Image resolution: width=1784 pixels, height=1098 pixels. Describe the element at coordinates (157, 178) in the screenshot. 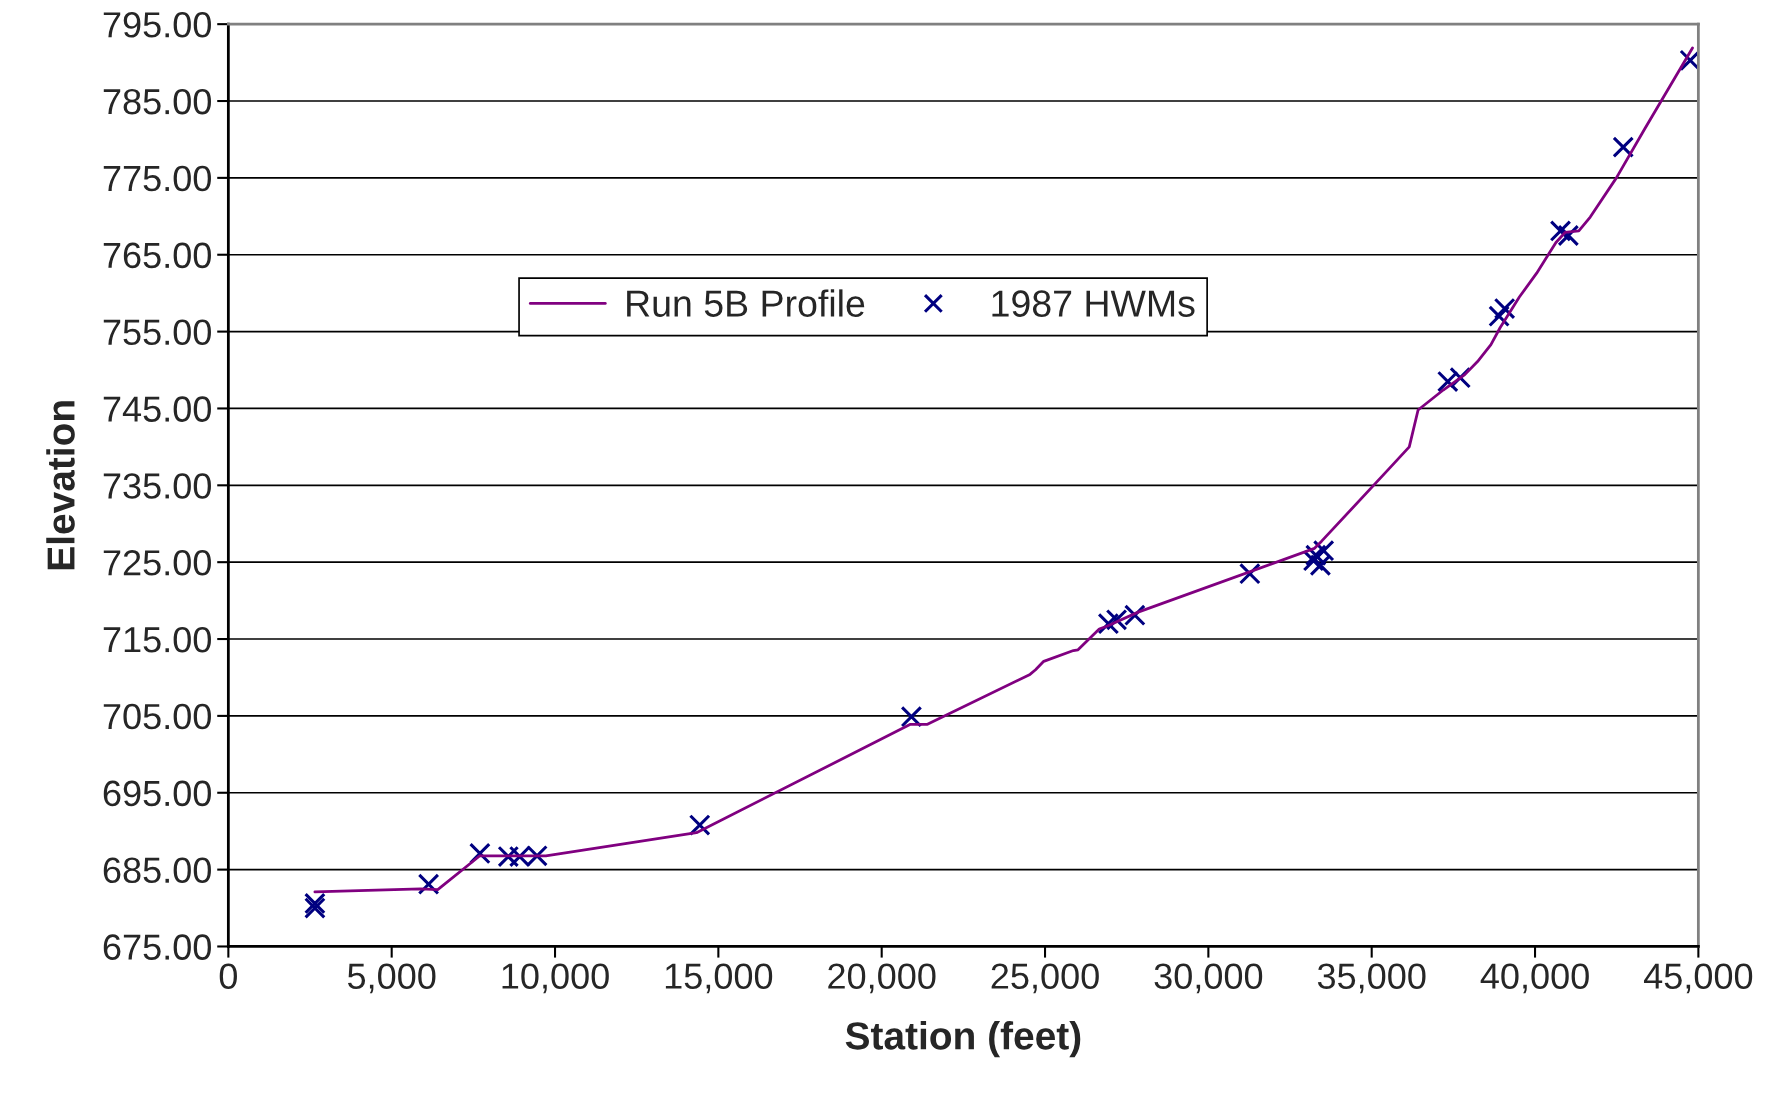

I see `y-tick-label: 775.00` at that location.